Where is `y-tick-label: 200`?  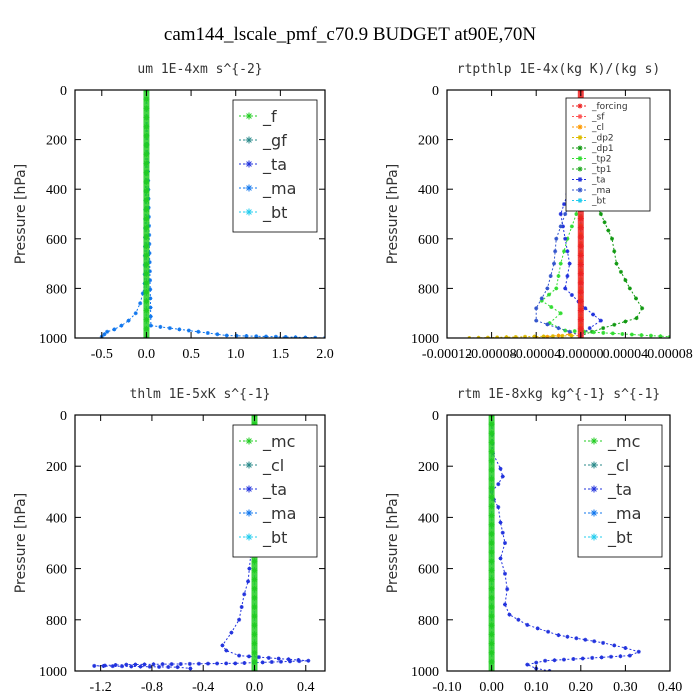
y-tick-label: 200 is located at coordinates (56, 467).